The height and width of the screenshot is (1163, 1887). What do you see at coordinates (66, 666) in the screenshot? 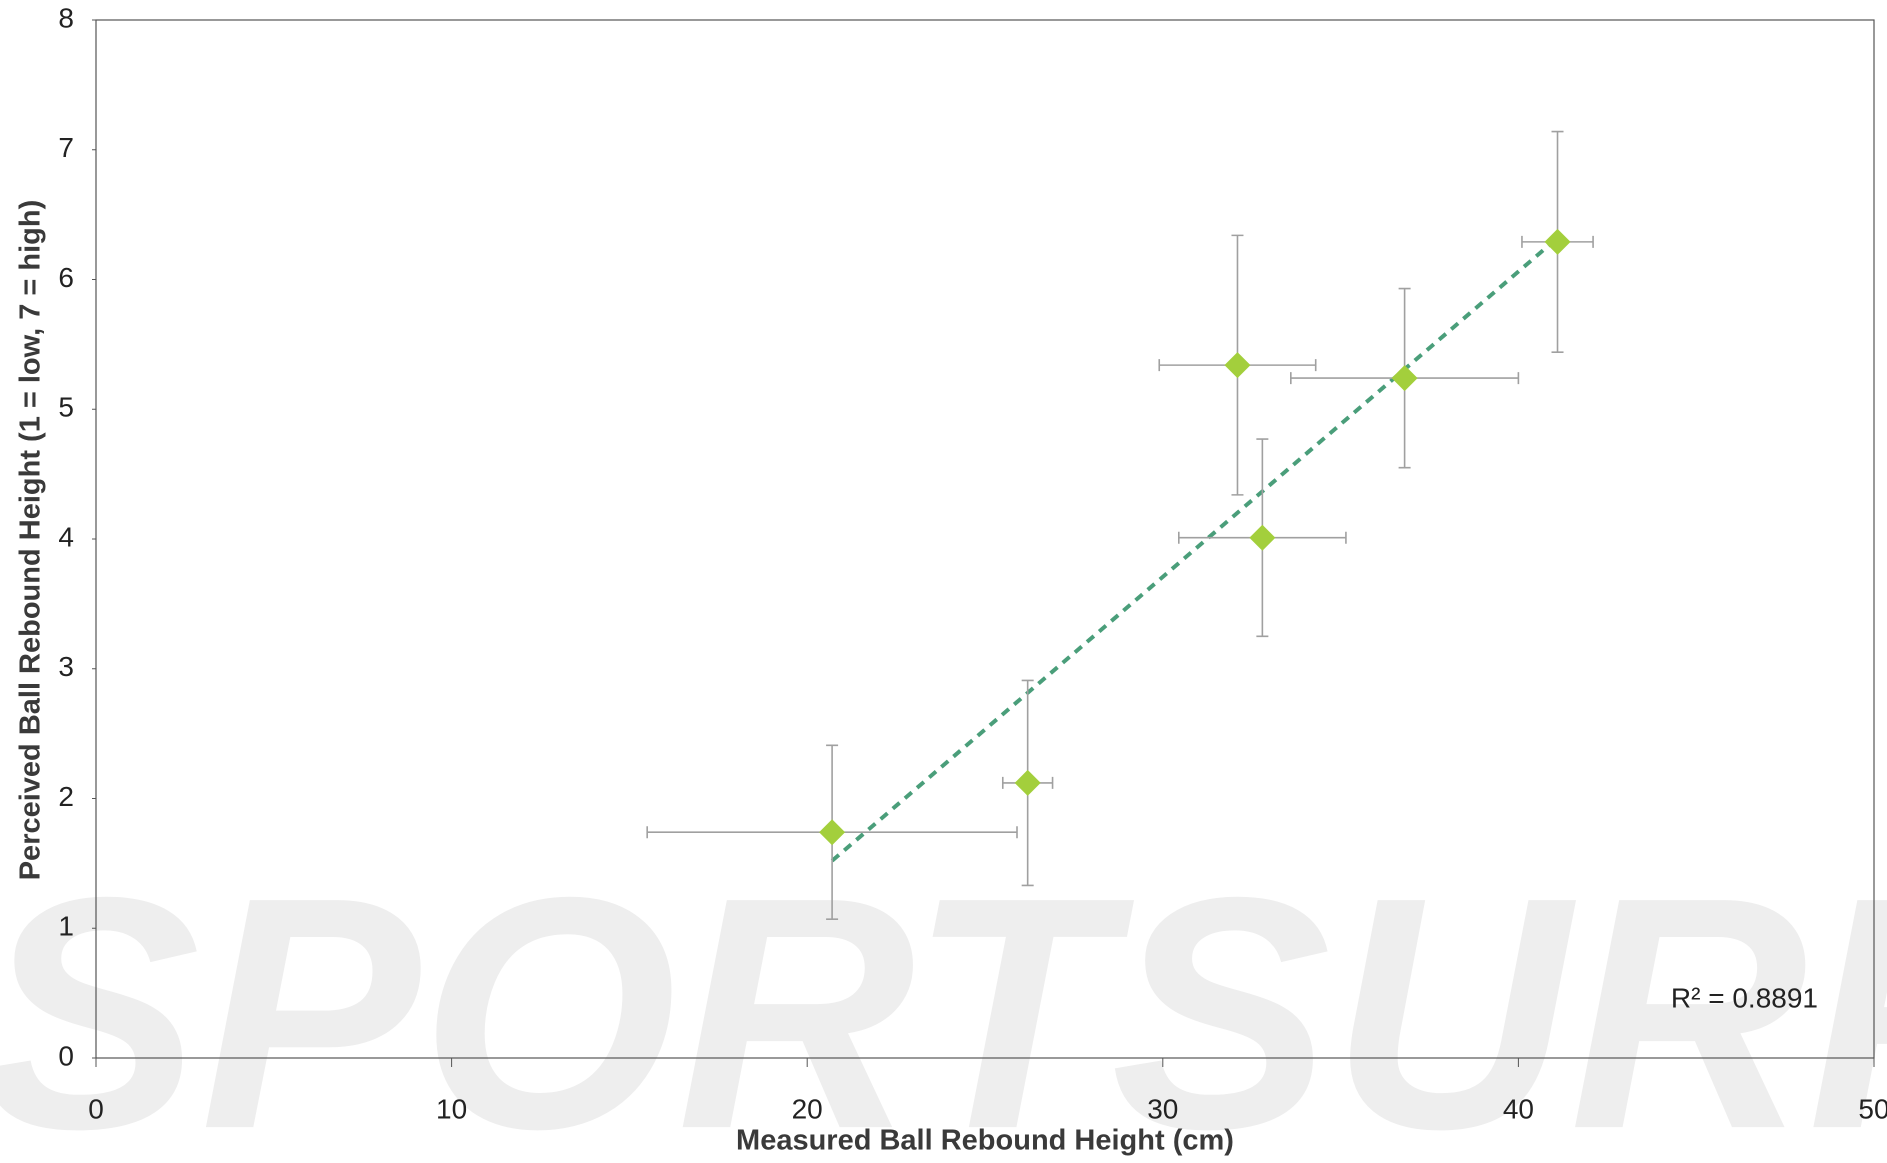
I see `y-tick-label: 3` at bounding box center [66, 666].